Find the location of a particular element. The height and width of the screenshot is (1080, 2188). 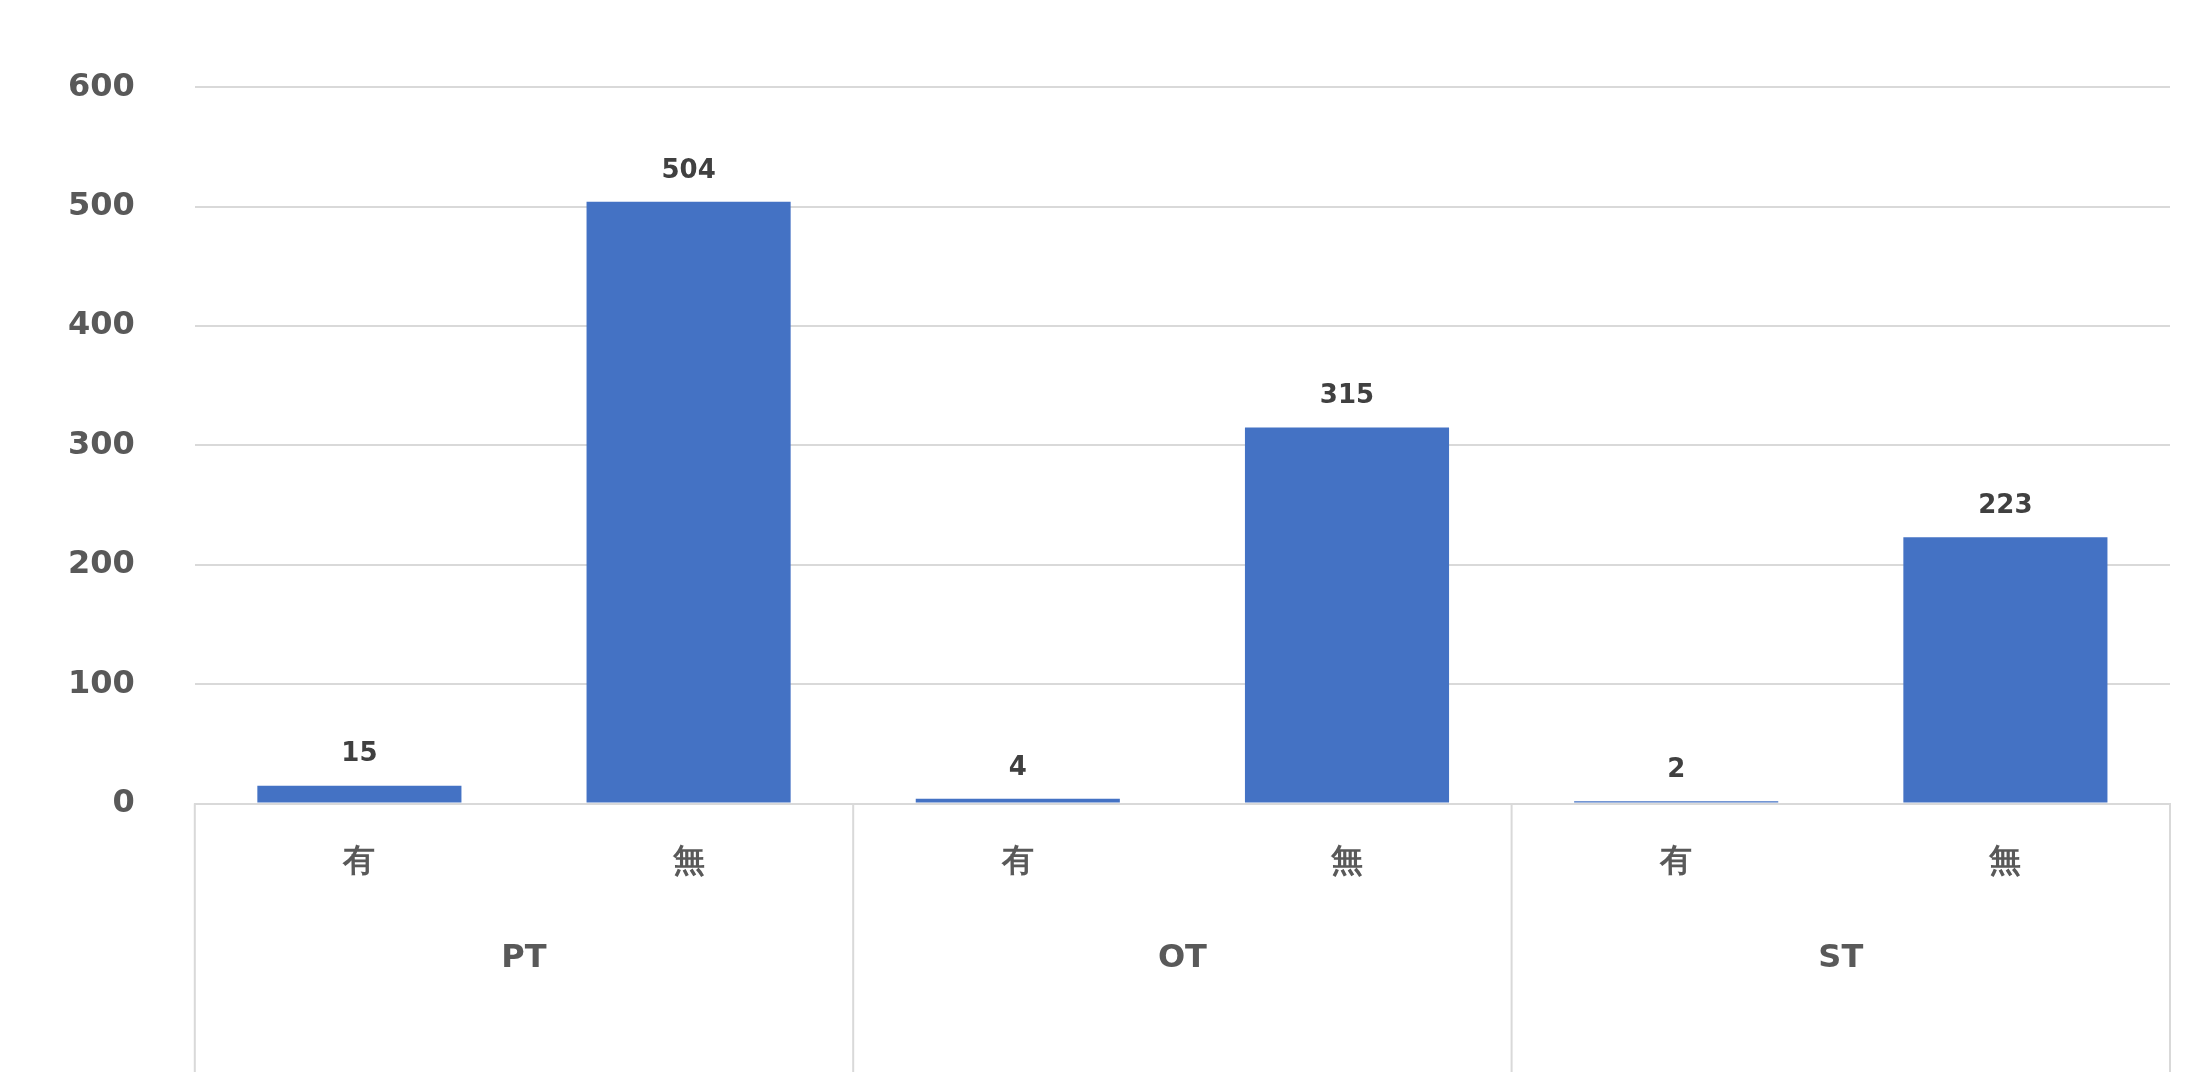

text: ST is located at coordinates (1841, 955).